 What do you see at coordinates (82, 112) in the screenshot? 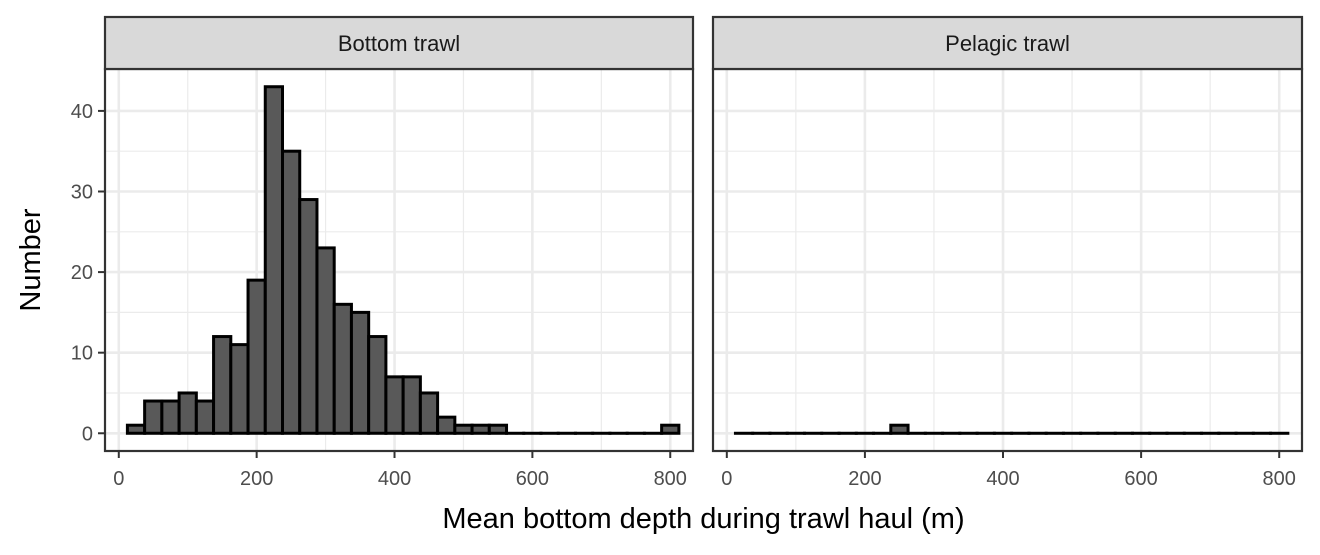
I see `y-tick-label: 40` at bounding box center [82, 112].